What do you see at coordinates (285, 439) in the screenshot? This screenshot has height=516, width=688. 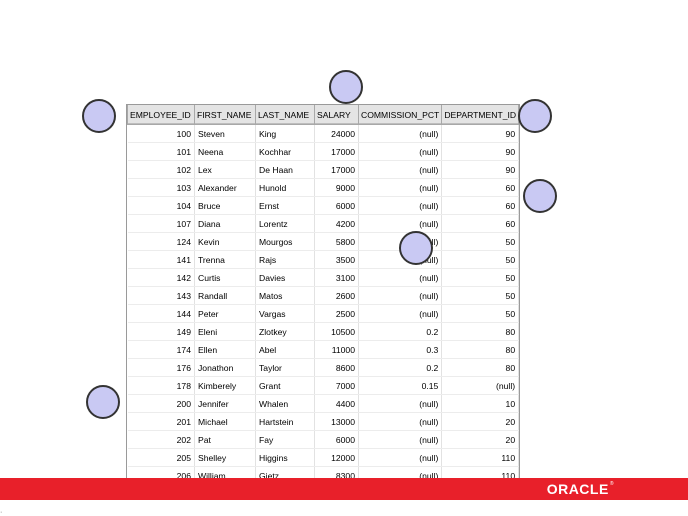 I see `table-cell: Fay` at bounding box center [285, 439].